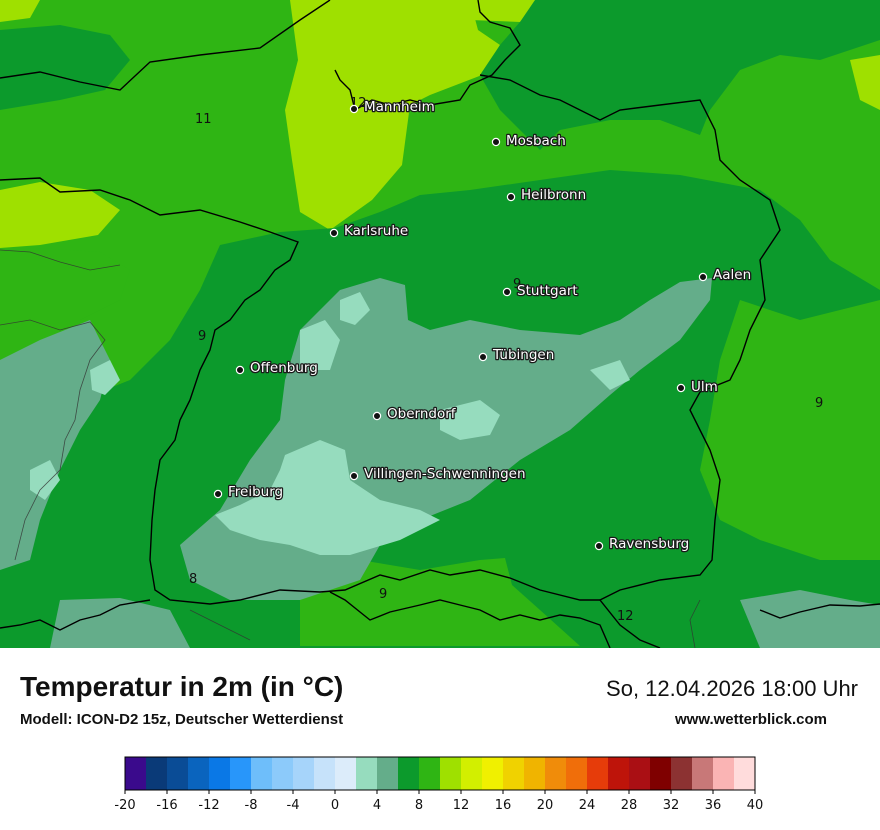 The height and width of the screenshot is (830, 880). I want to click on legend-swatches, so click(440, 773).